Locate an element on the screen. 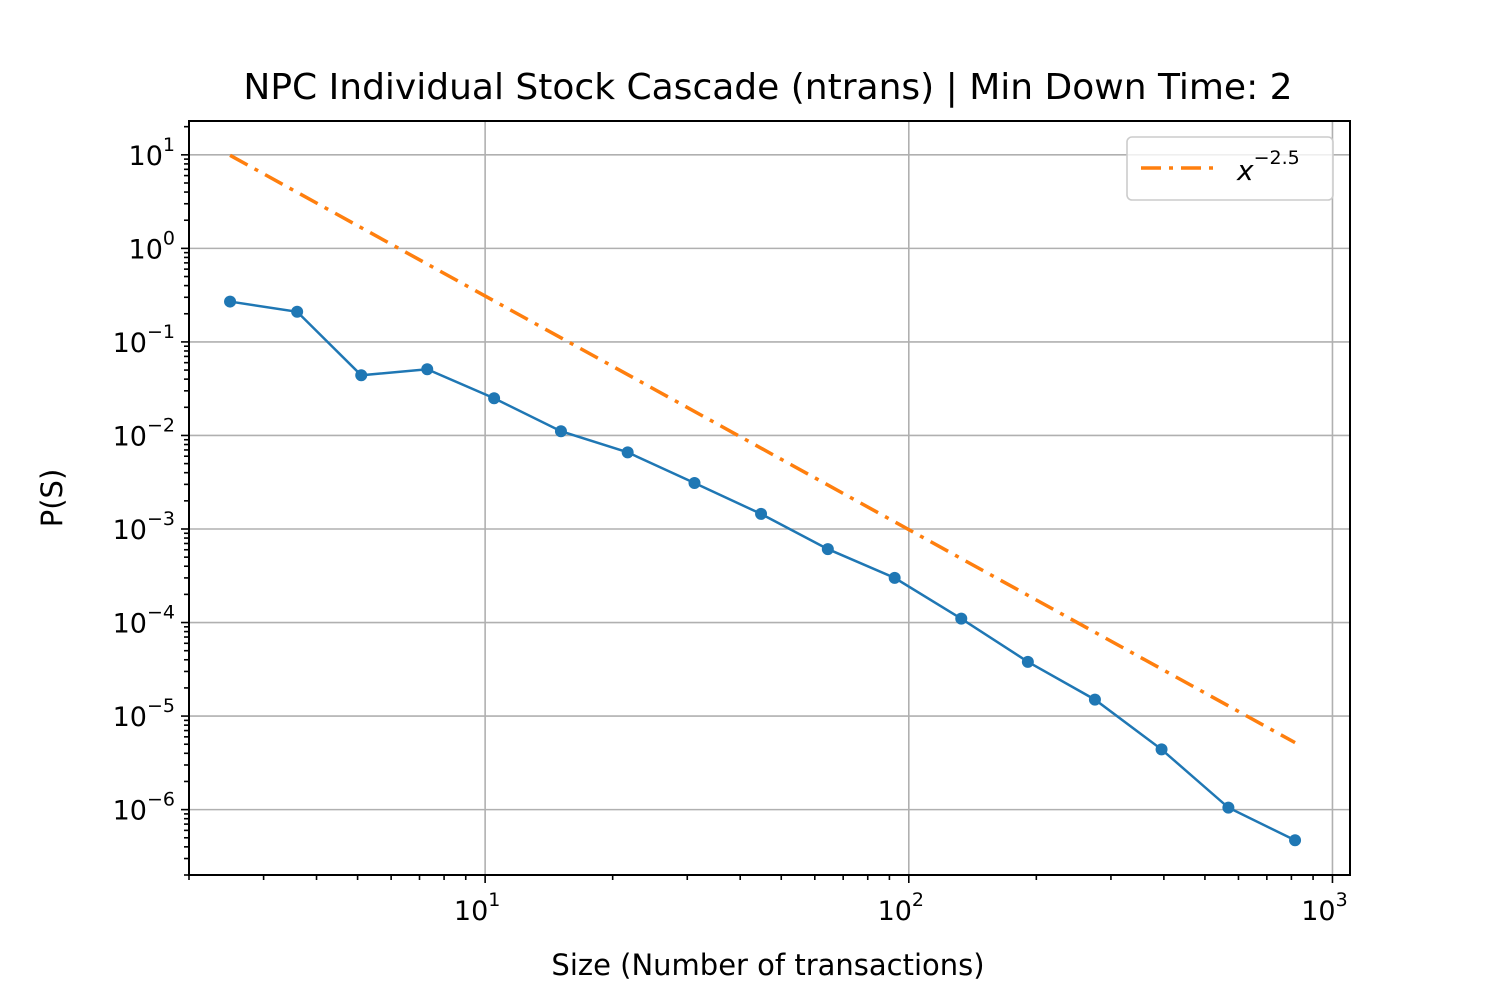 Image resolution: width=1500 pixels, height=1000 pixels. y-tick-label: 10⁰ is located at coordinates (152, 246).